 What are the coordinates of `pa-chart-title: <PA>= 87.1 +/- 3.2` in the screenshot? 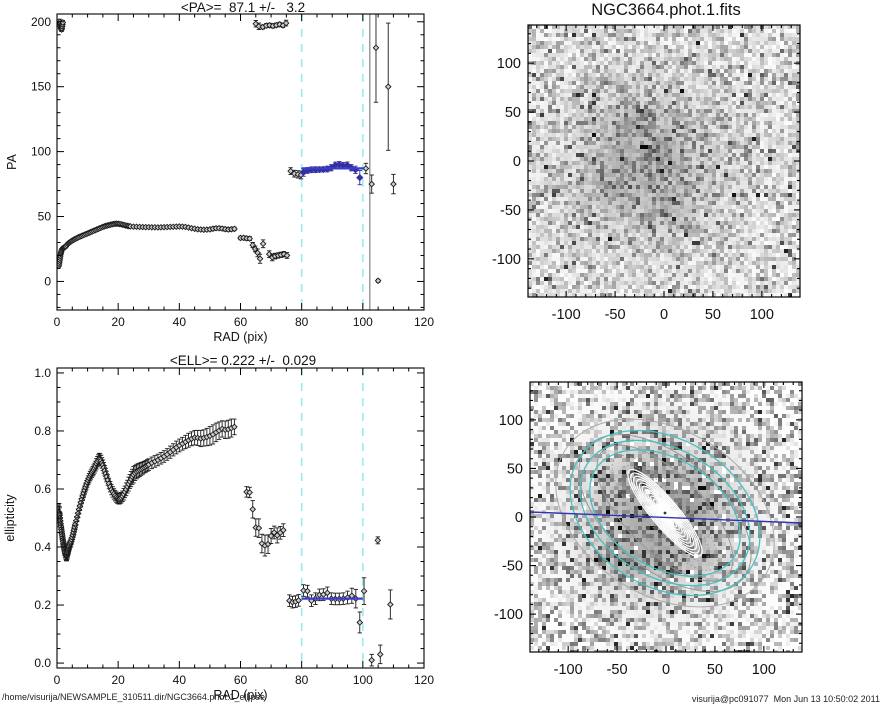 It's located at (243, 7).